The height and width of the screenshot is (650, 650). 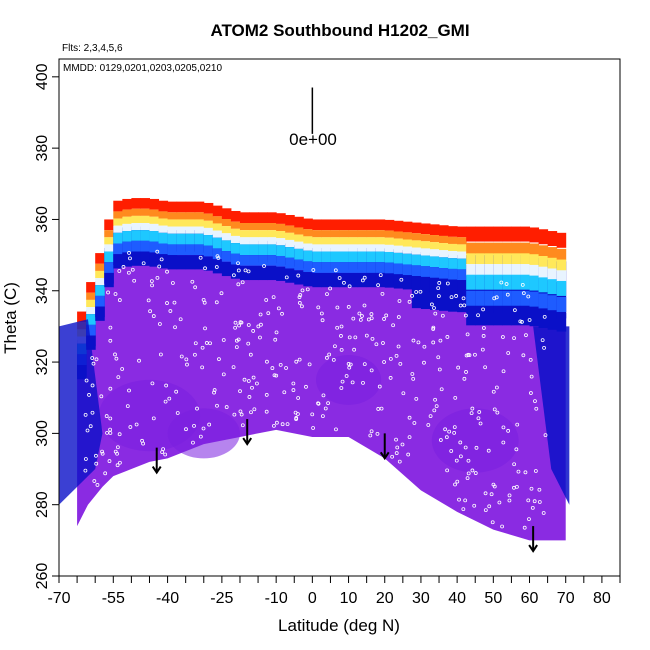 What do you see at coordinates (530, 598) in the screenshot?
I see `x-tick-label: 60` at bounding box center [530, 598].